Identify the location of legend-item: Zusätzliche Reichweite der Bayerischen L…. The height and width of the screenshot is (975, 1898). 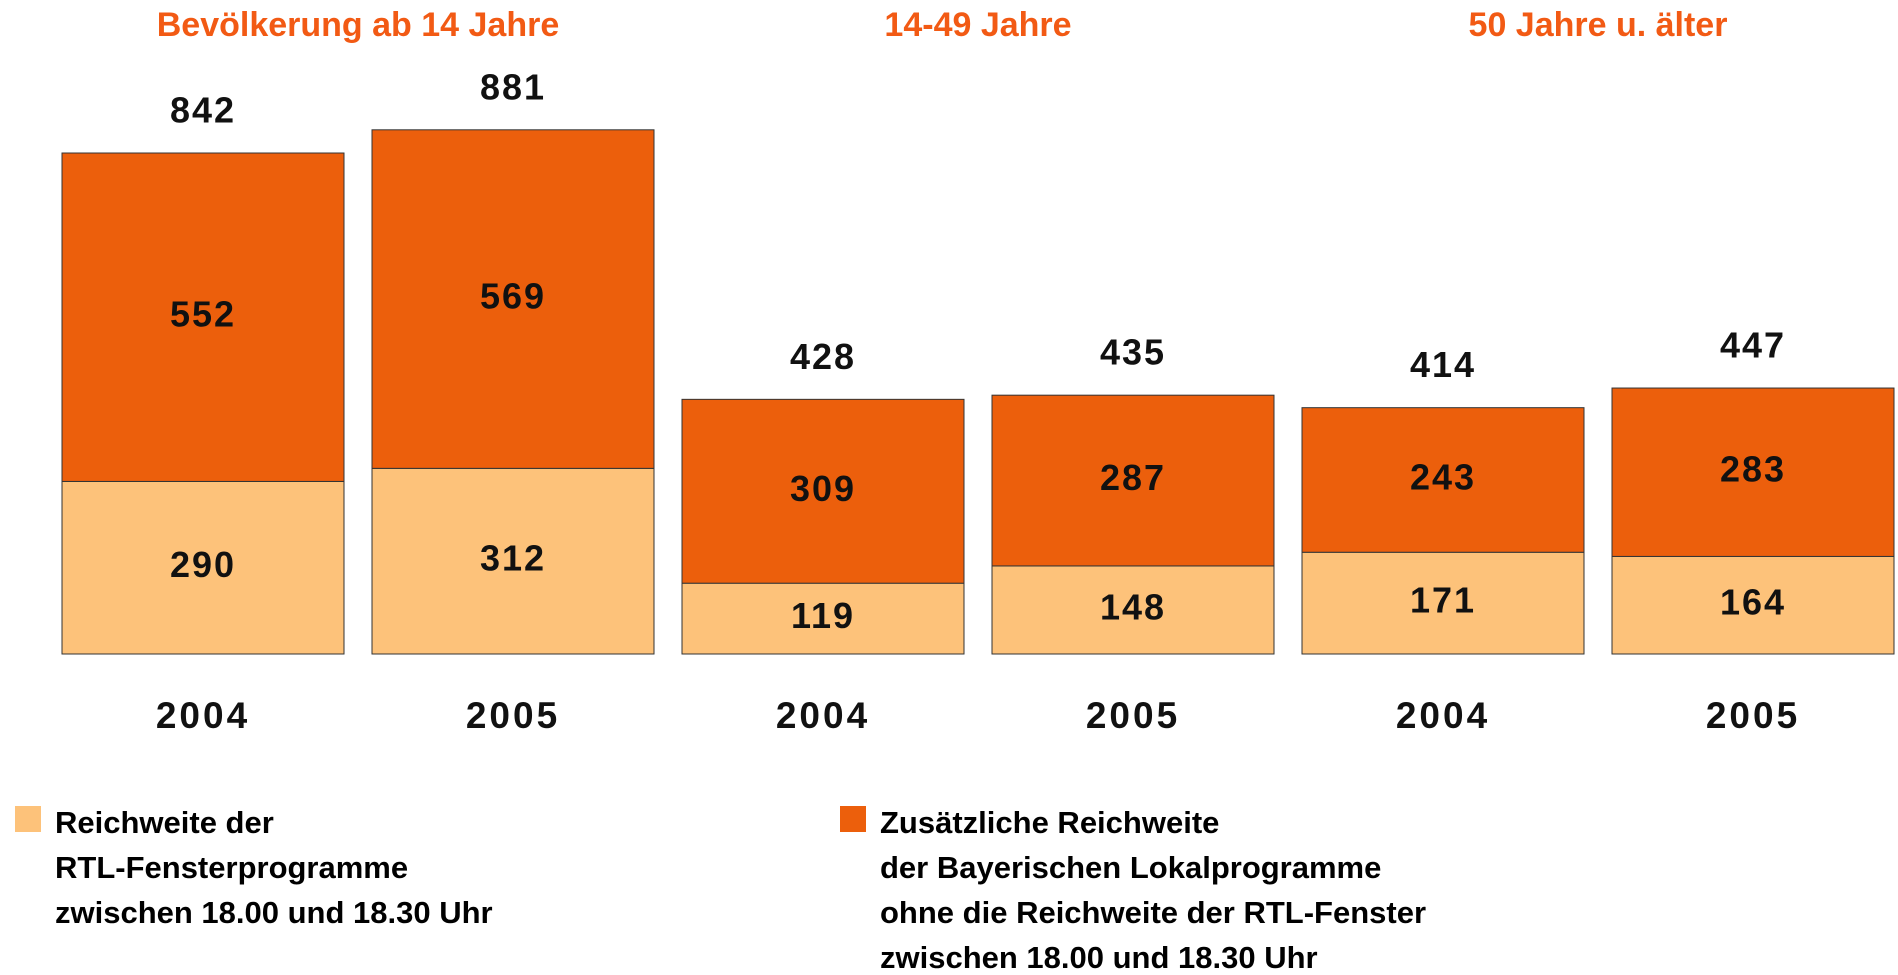
(1133, 887).